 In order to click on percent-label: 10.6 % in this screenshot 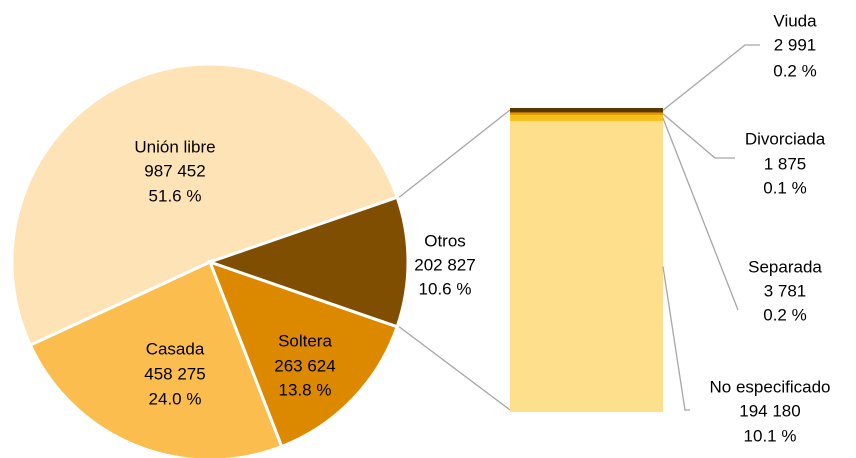, I will do `click(445, 288)`.